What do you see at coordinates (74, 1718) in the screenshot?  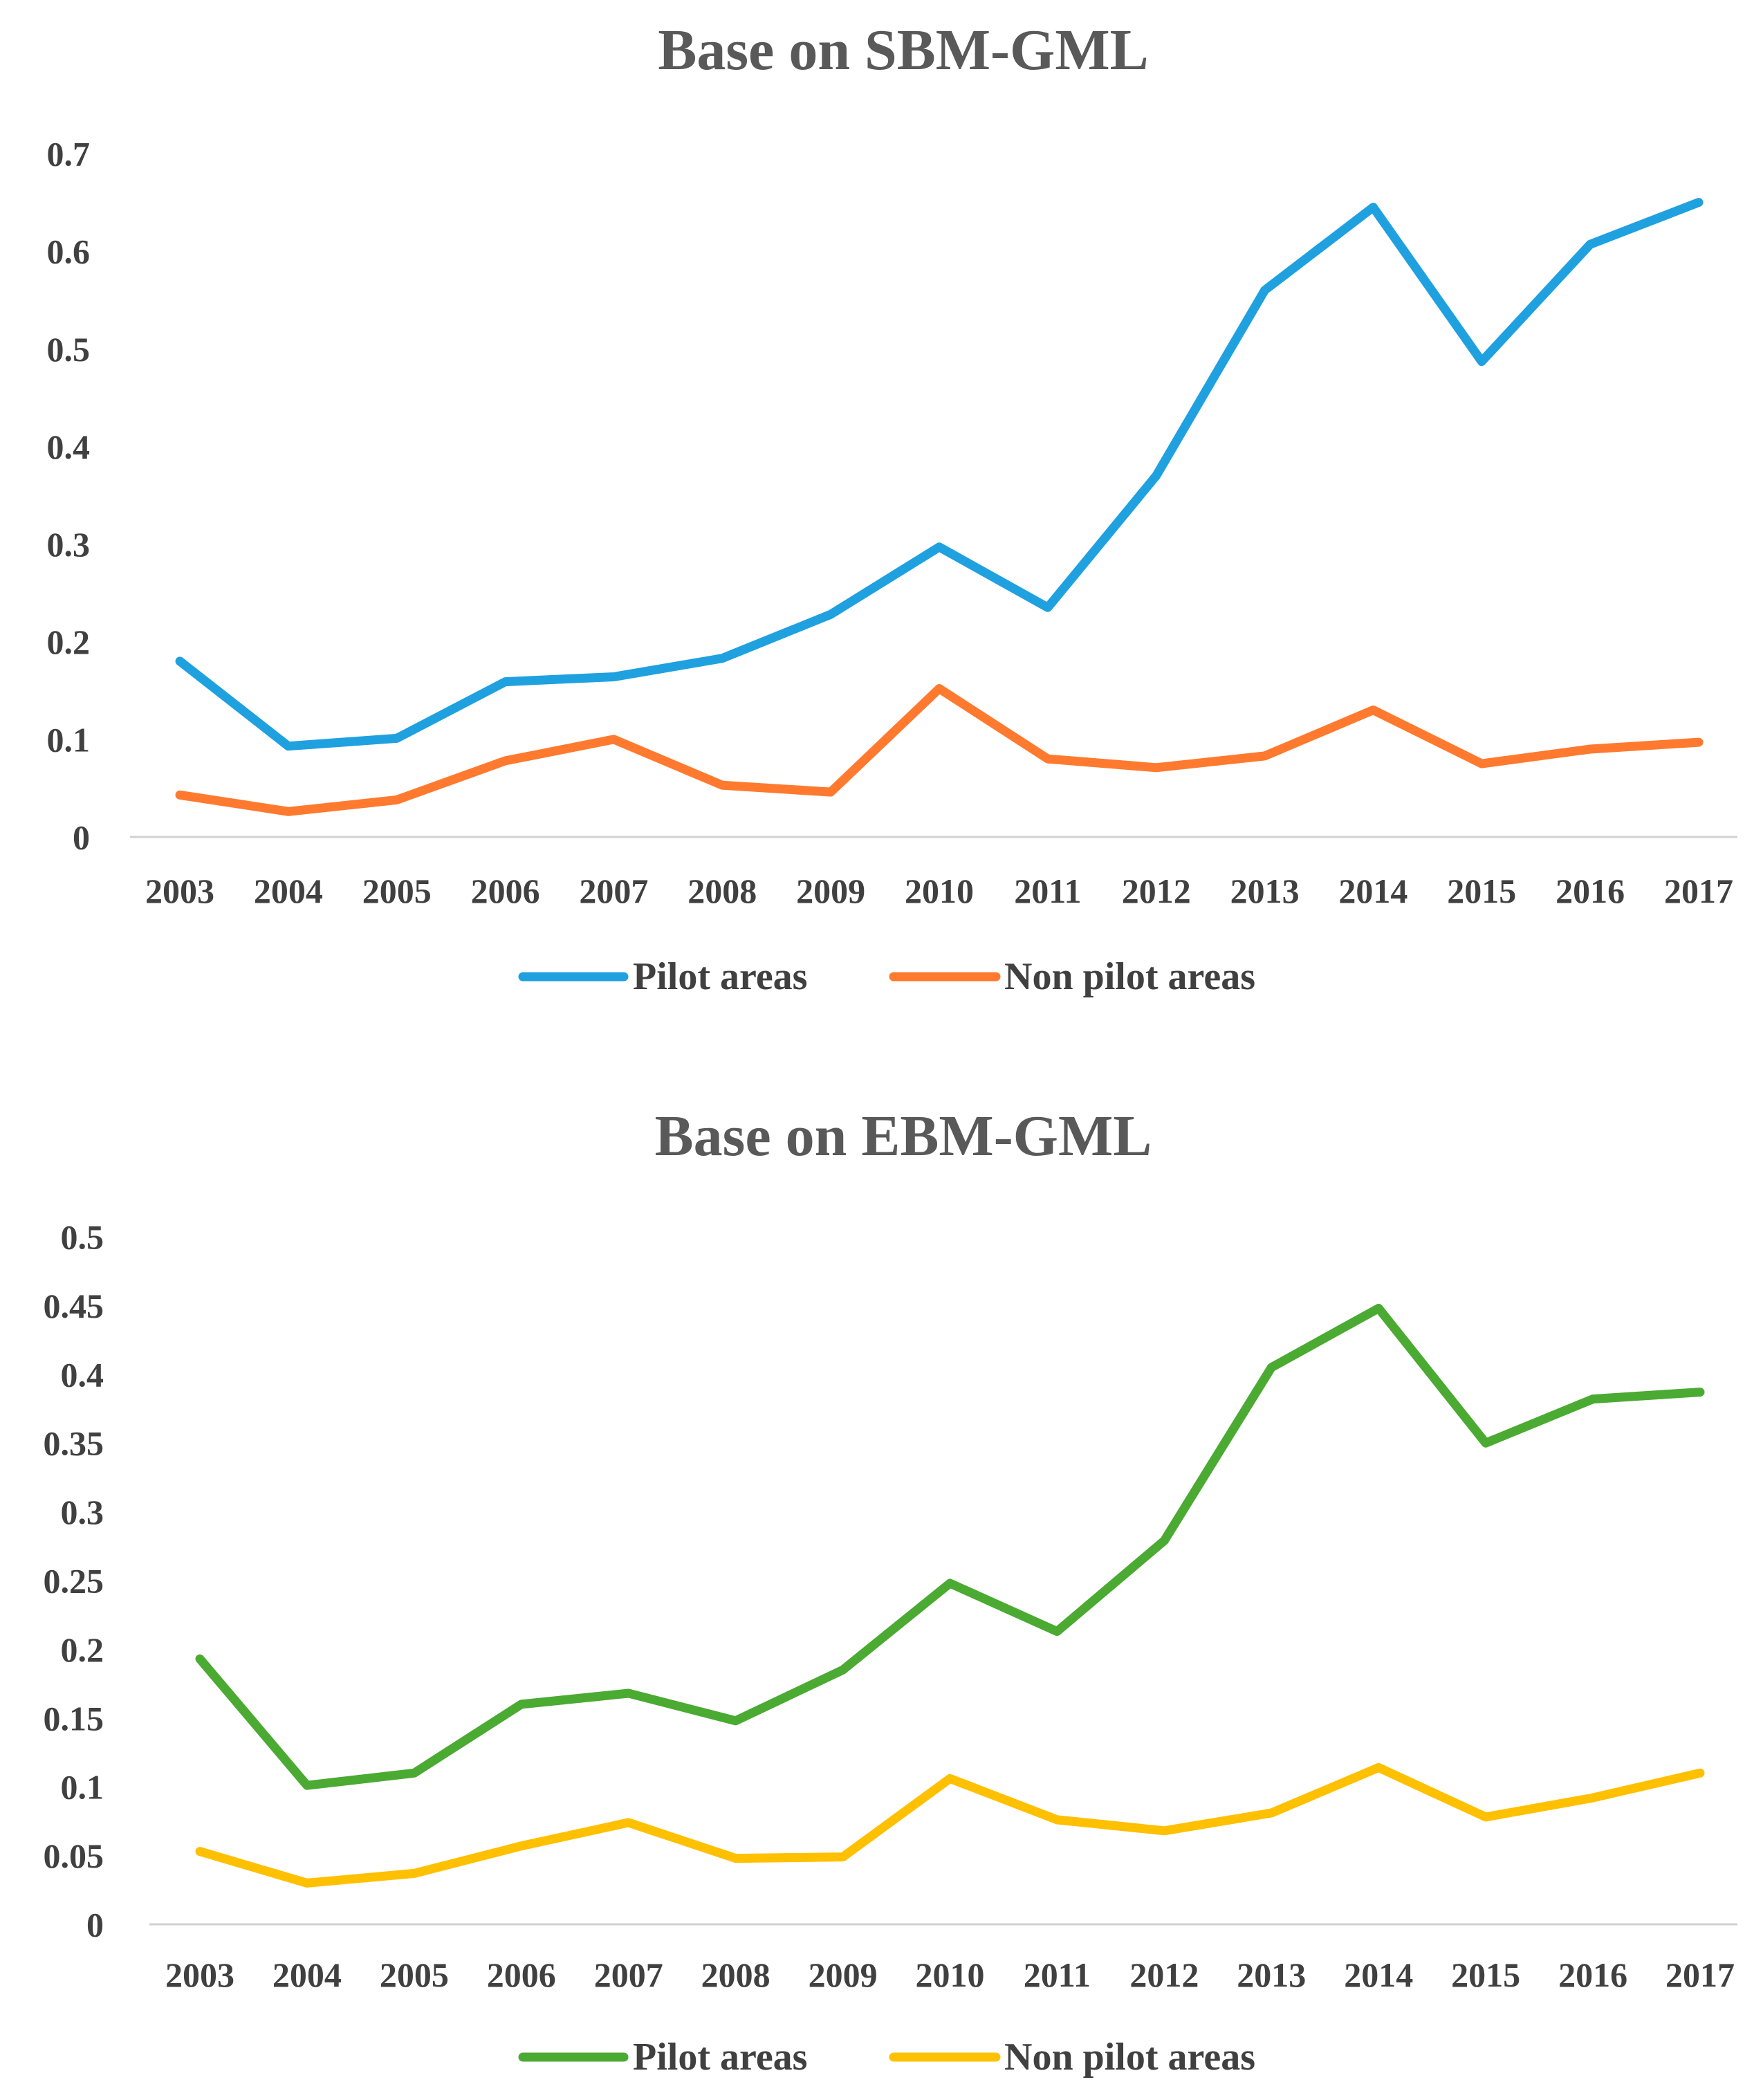 I see `y-tick-label: 0.15` at bounding box center [74, 1718].